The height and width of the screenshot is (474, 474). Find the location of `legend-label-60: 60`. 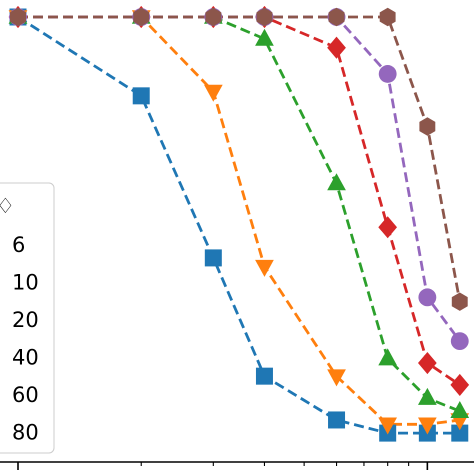

legend-label-60: 60 is located at coordinates (25, 395).